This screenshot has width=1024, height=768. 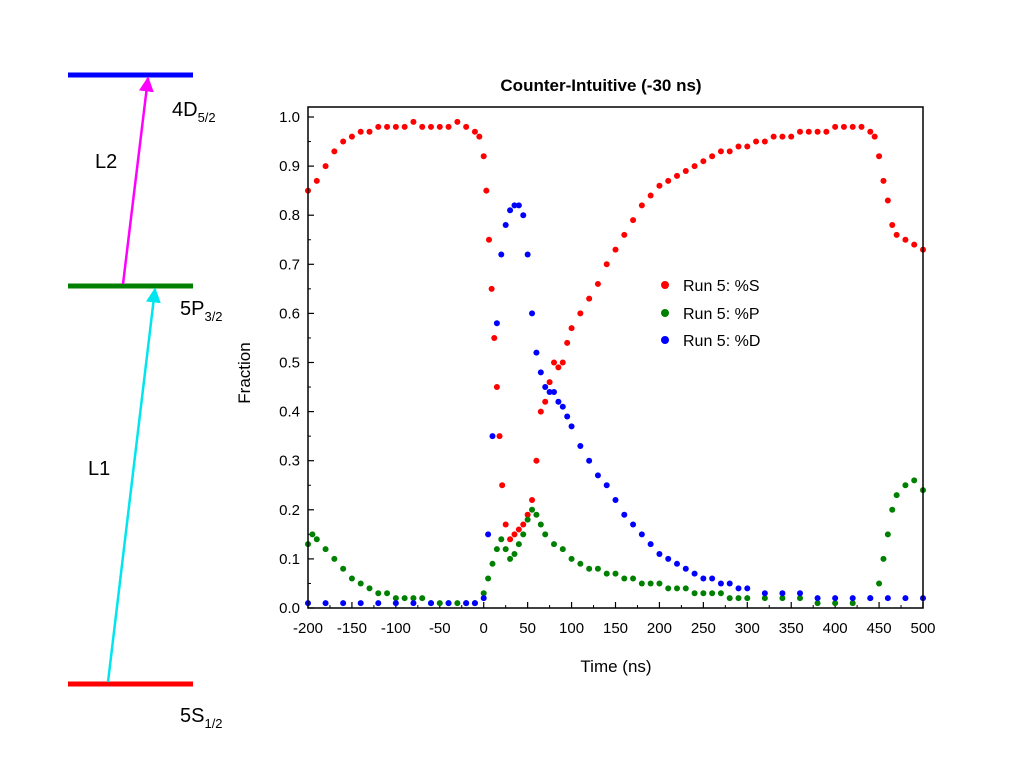 I want to click on level-5p-label: 5P3/2, so click(x=201, y=311).